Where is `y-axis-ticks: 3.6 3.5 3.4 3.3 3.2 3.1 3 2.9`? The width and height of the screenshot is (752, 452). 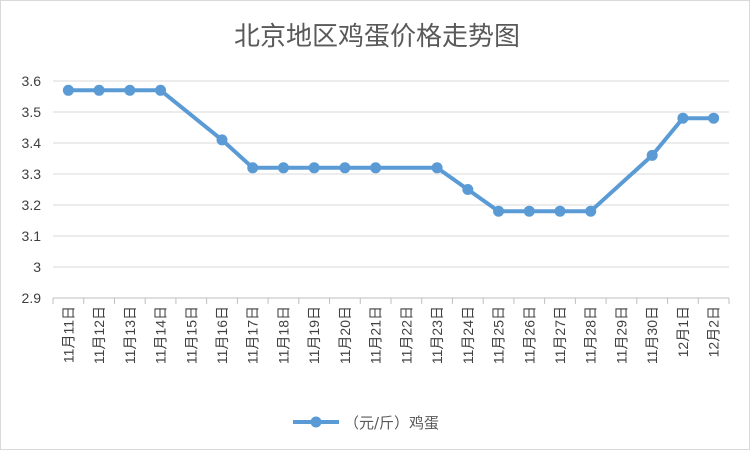
y-axis-ticks: 3.6 3.5 3.4 3.3 3.2 3.1 3 2.9 is located at coordinates (32, 189).